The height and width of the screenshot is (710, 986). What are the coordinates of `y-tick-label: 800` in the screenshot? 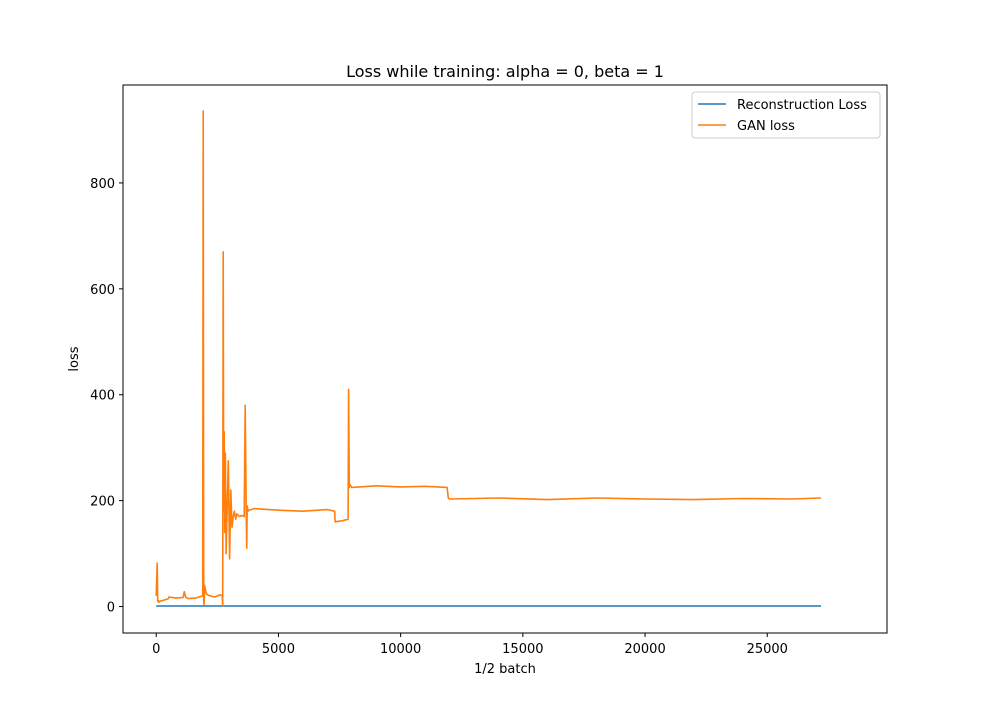 It's located at (102, 184).